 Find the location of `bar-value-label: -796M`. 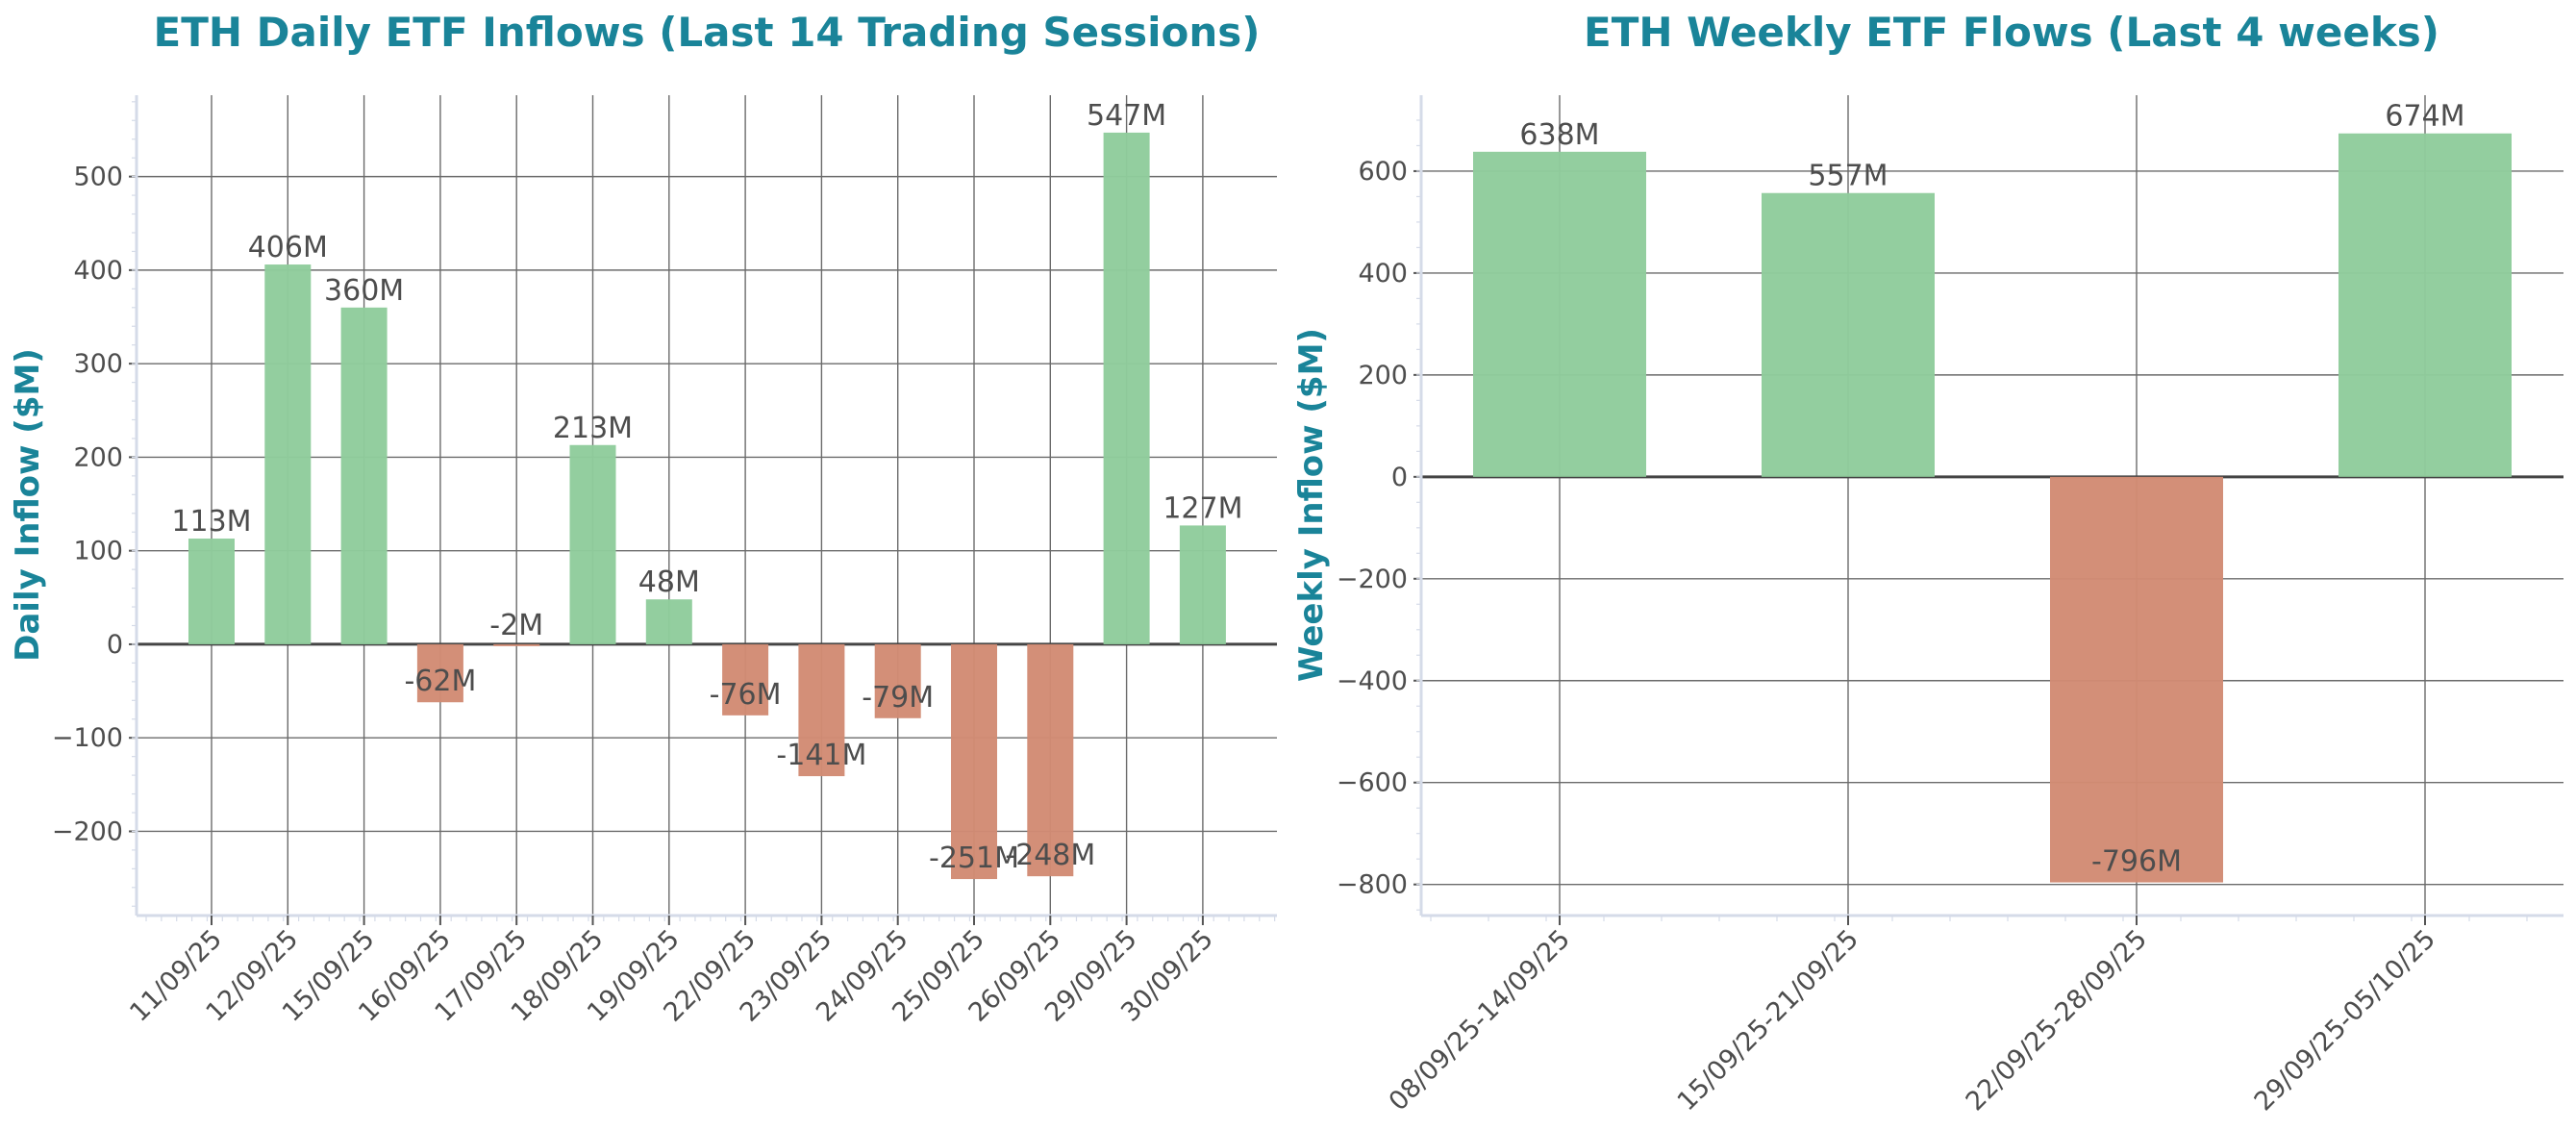

bar-value-label: -796M is located at coordinates (2136, 862).